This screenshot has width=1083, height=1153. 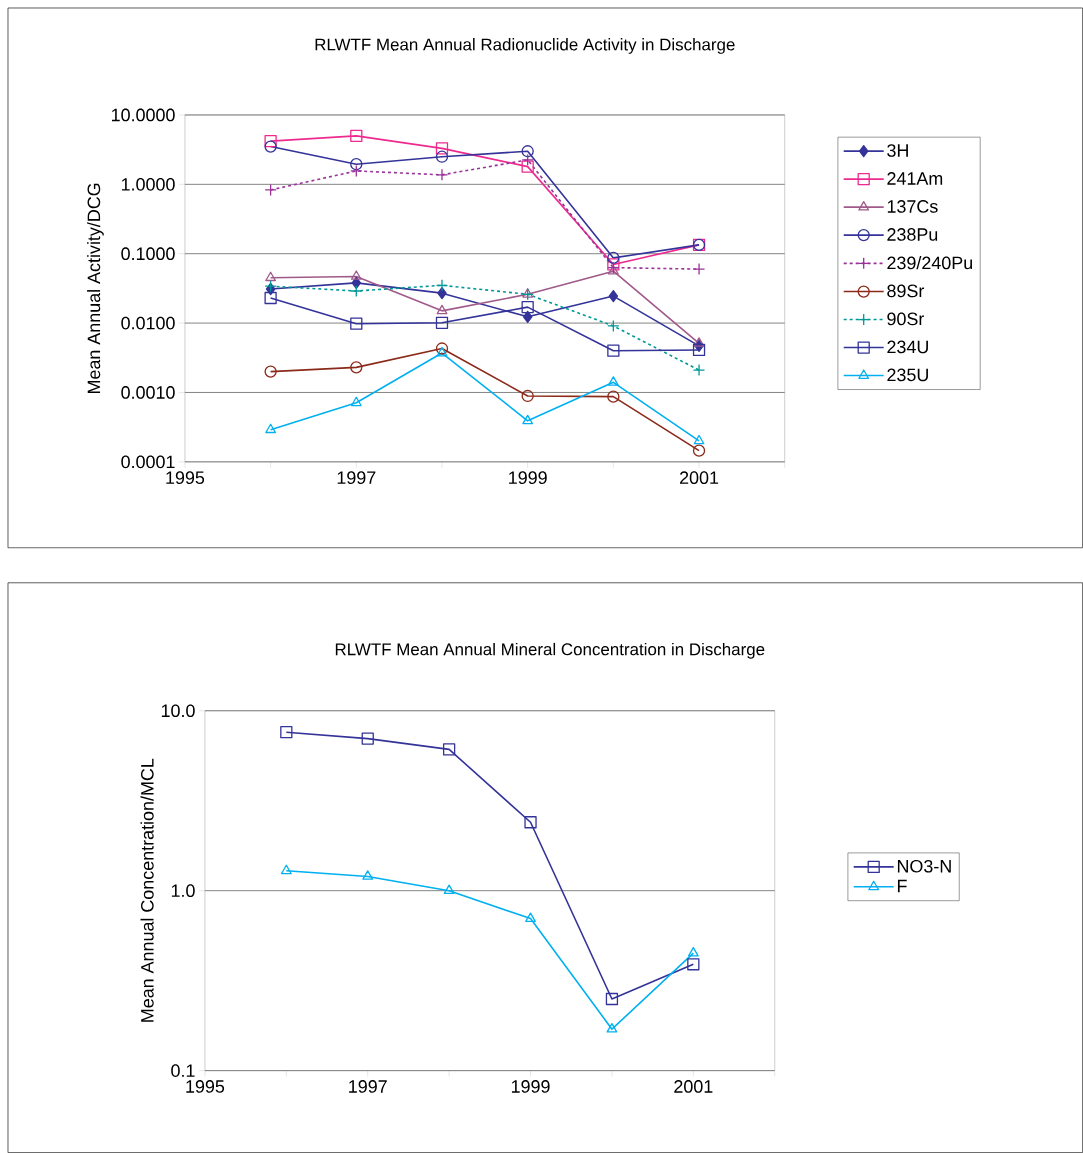 What do you see at coordinates (550, 650) in the screenshot?
I see `chart-title: RLWTF Mean Annual Mineral Concentration in Discharge` at bounding box center [550, 650].